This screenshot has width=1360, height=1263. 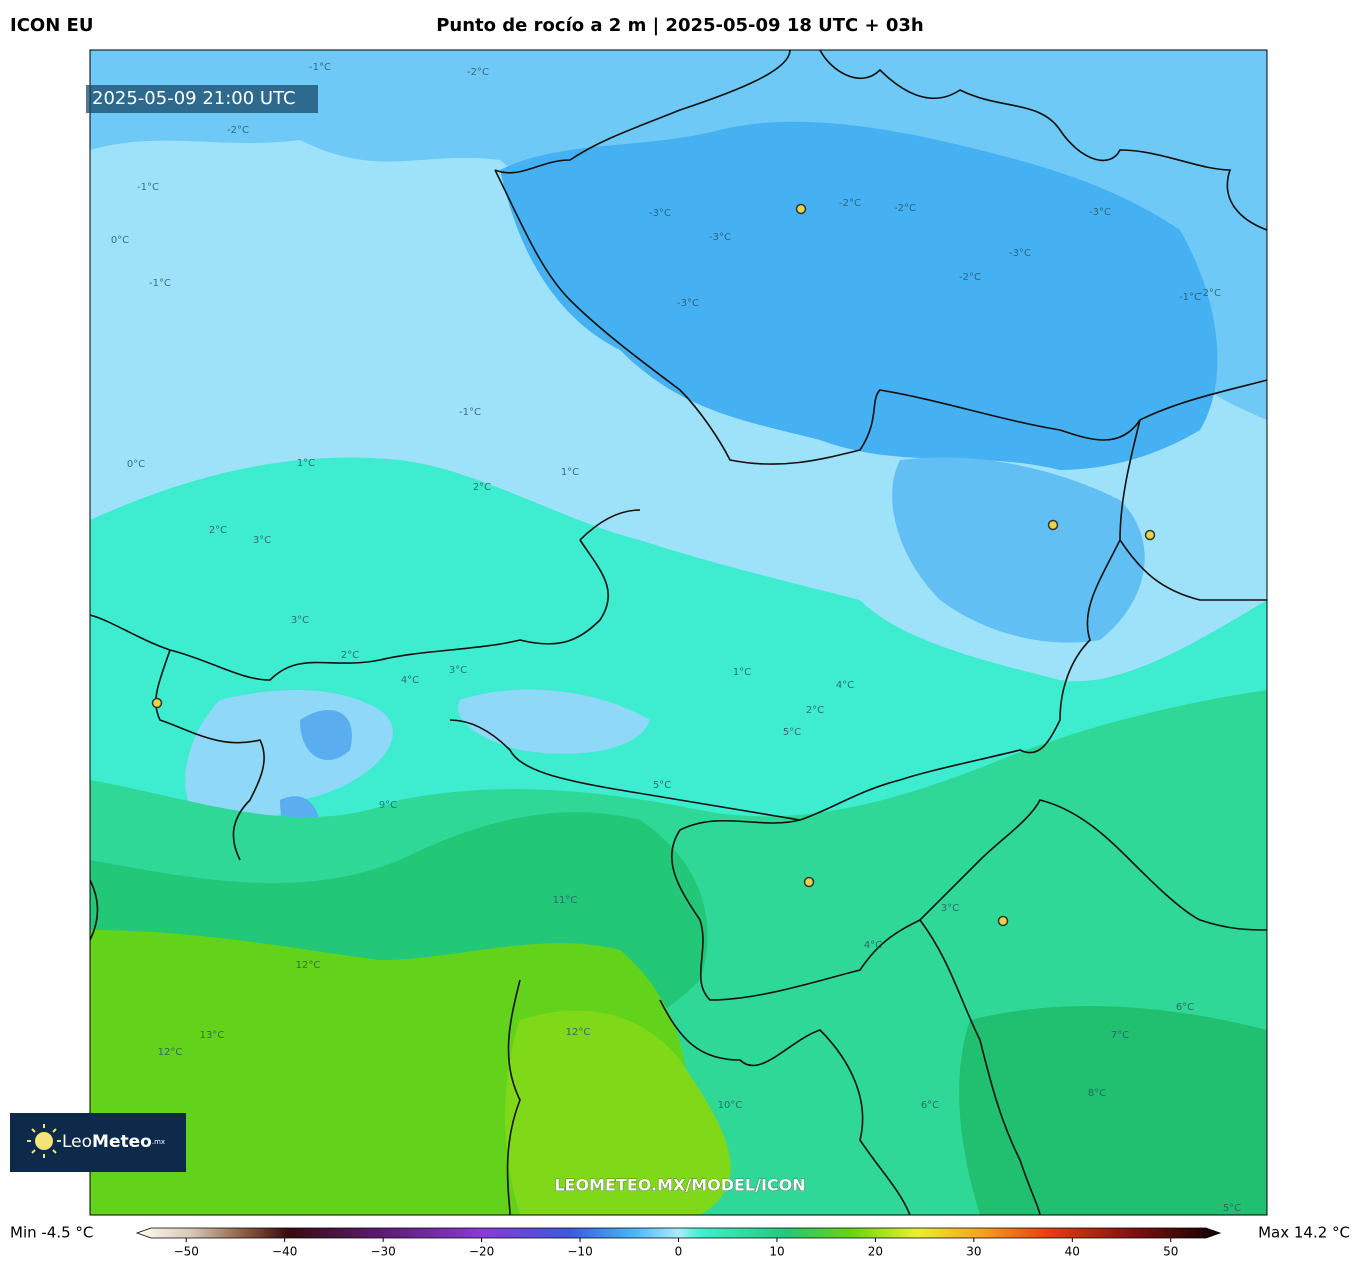 What do you see at coordinates (1072, 1252) in the screenshot?
I see `colorbar-tick-label: 40` at bounding box center [1072, 1252].